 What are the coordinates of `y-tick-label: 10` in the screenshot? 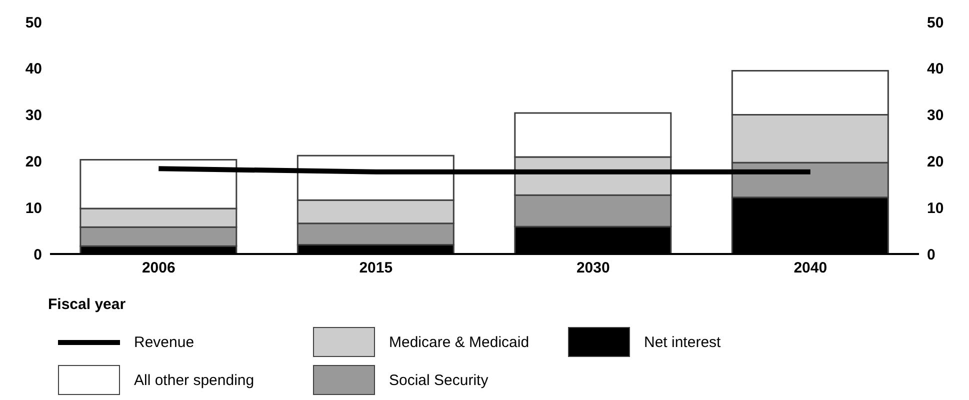 It's located at (33, 208).